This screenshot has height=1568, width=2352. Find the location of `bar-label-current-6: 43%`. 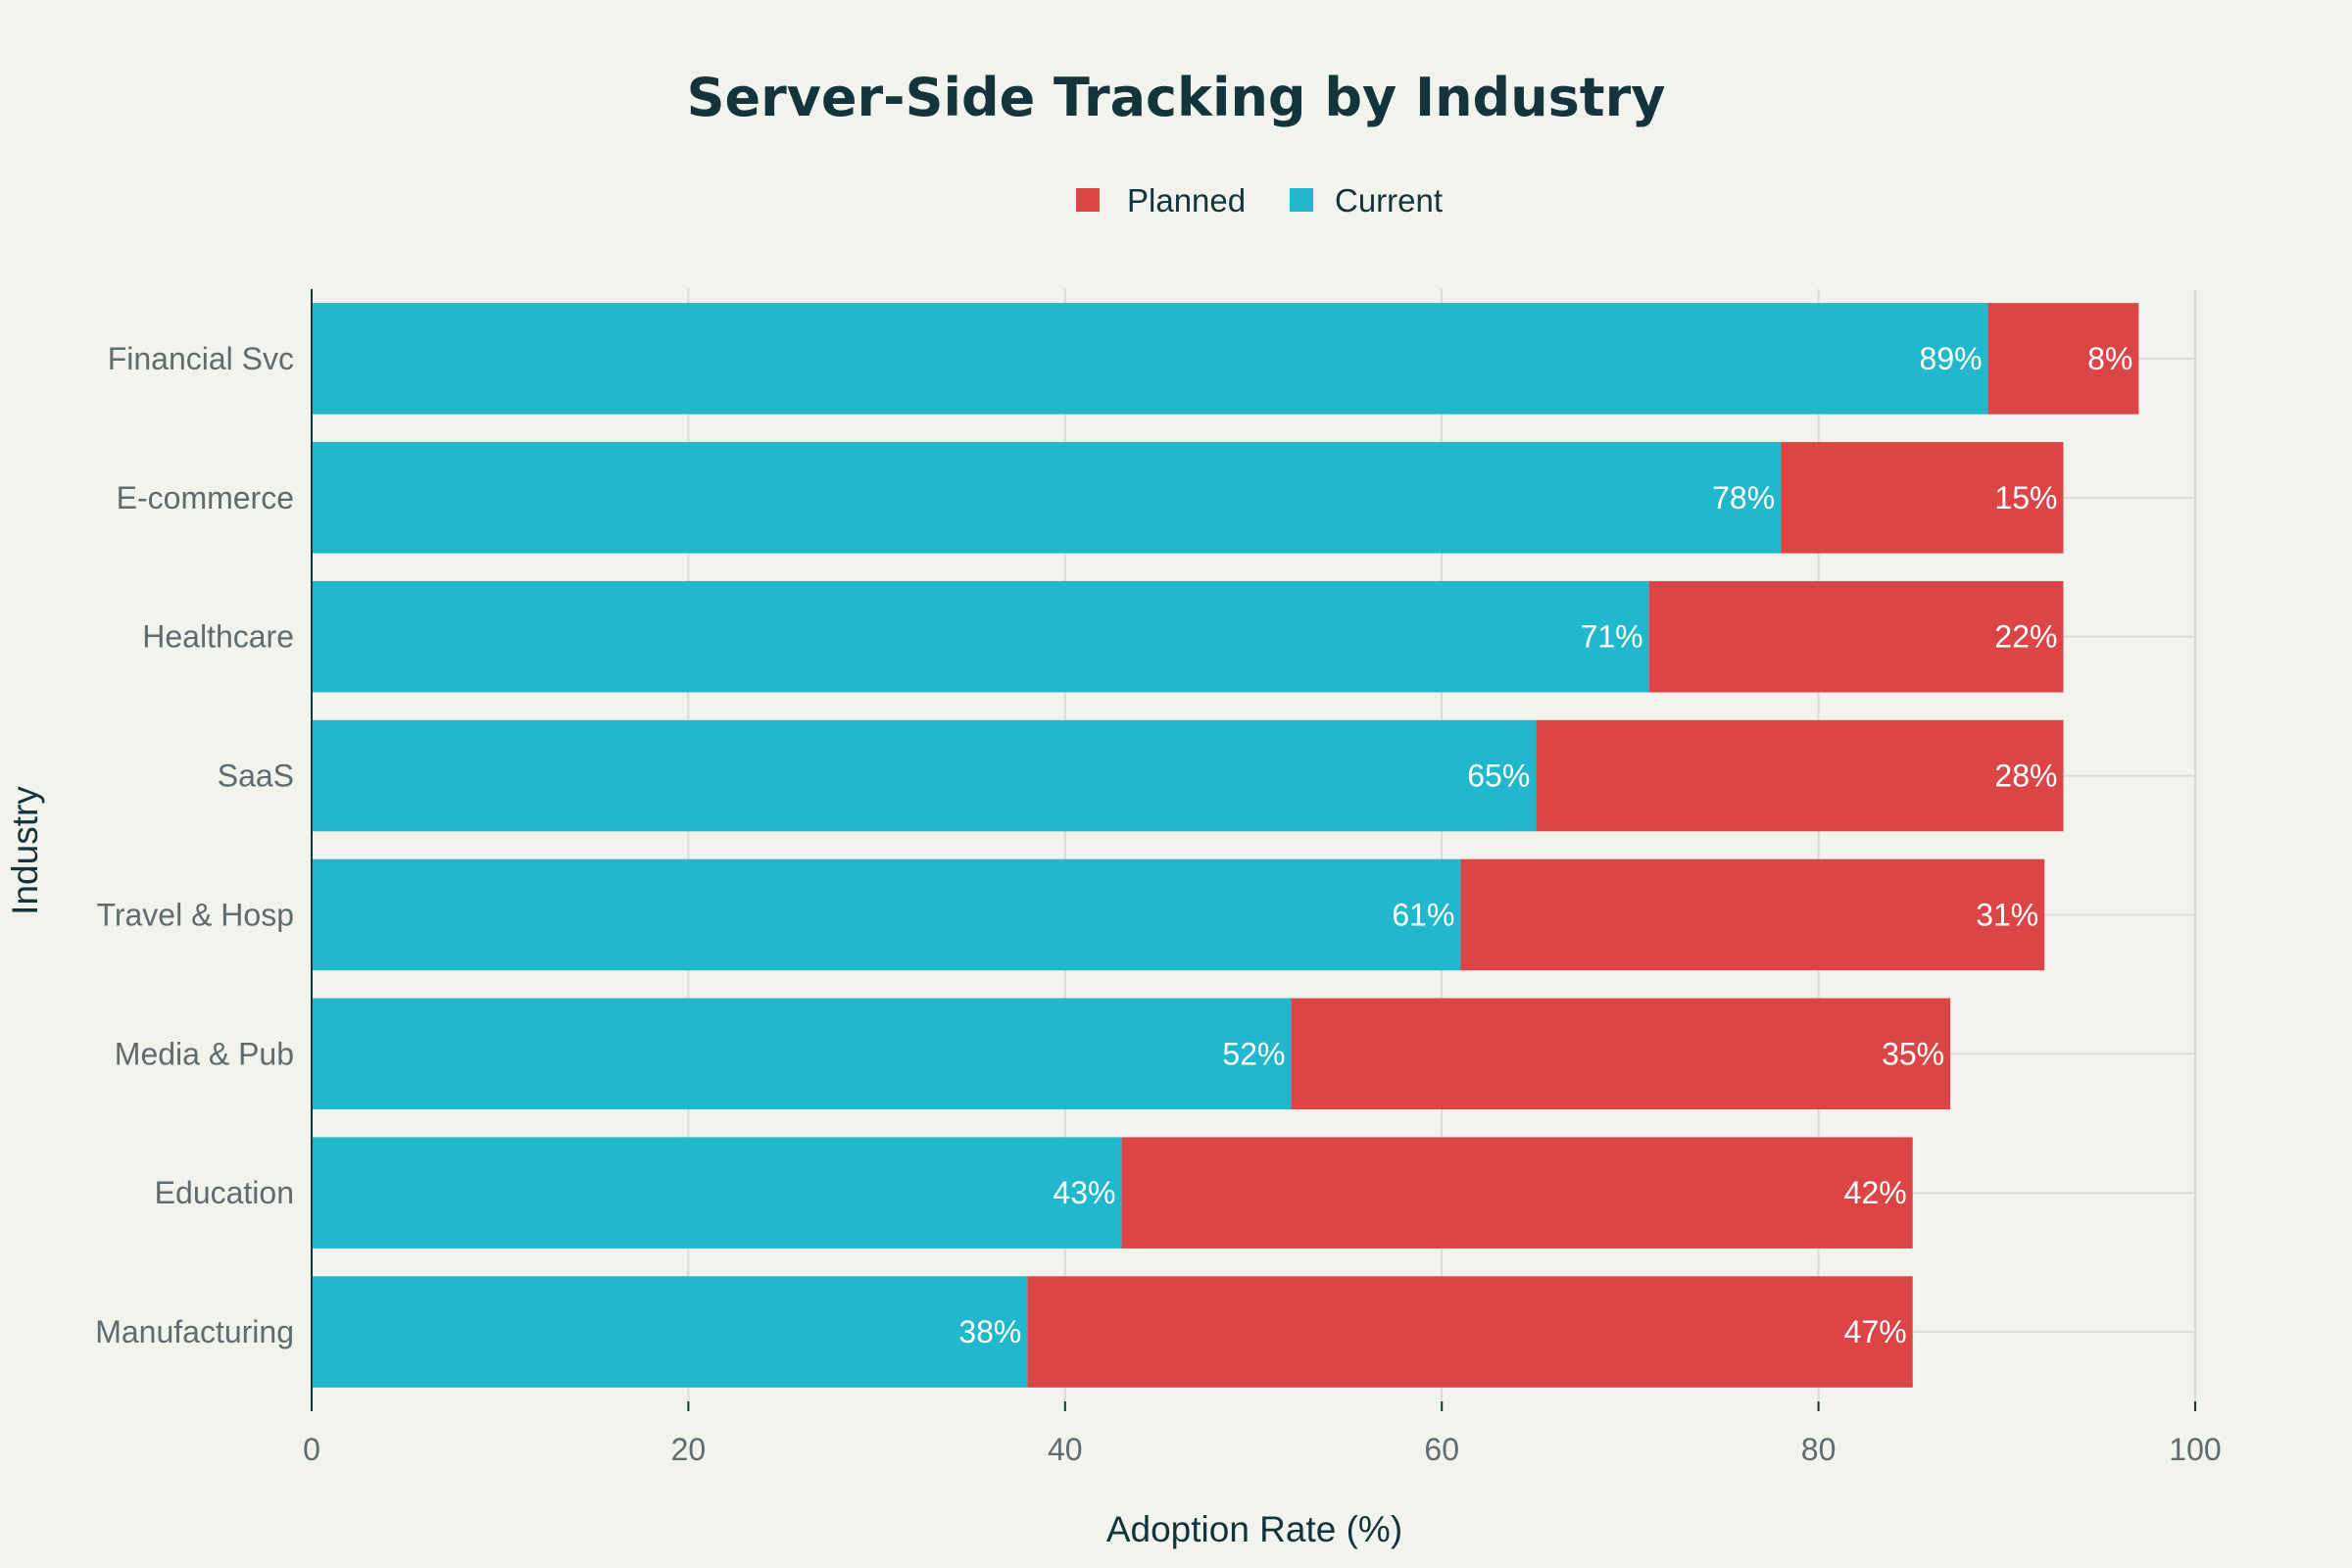

bar-label-current-6: 43% is located at coordinates (1084, 1192).